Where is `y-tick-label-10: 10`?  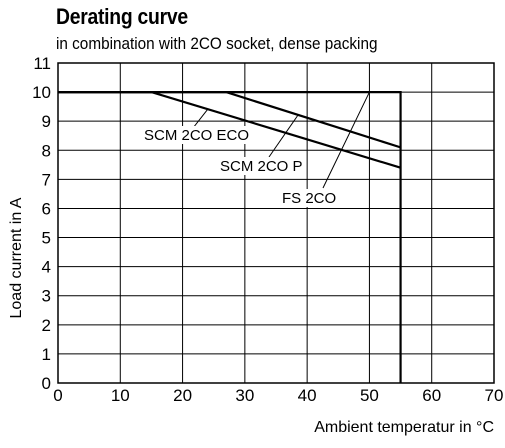
y-tick-label-10: 10 is located at coordinates (41, 92).